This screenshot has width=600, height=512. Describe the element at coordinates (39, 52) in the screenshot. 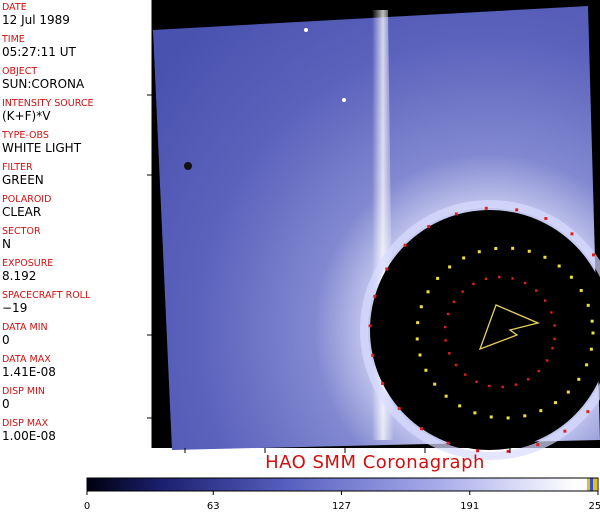

I see `field-value: 05:27:11 UT` at that location.